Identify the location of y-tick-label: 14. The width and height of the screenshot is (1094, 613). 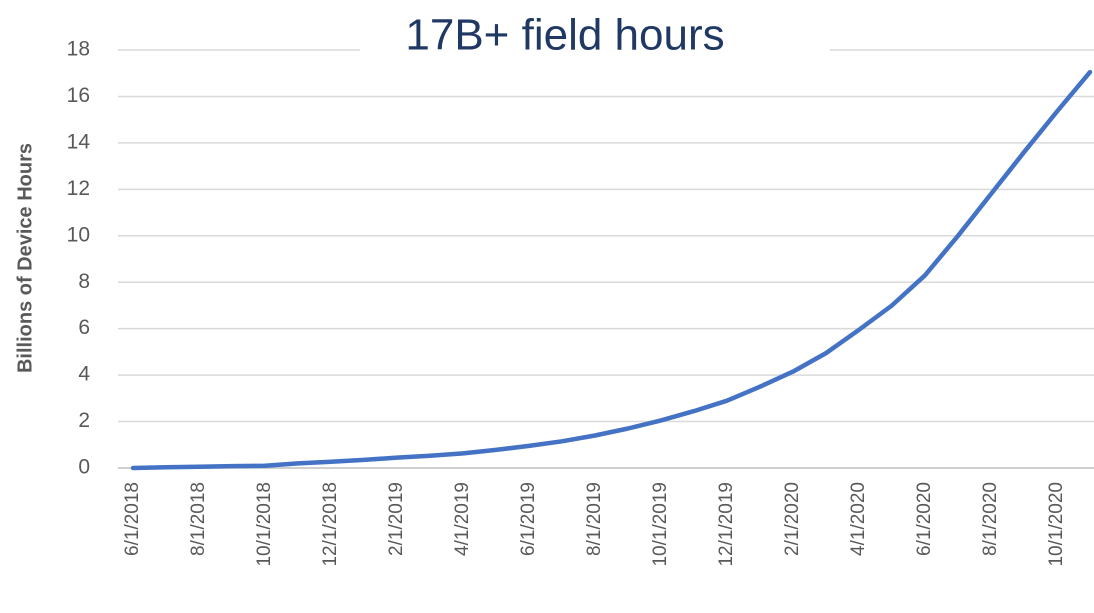
(79, 141).